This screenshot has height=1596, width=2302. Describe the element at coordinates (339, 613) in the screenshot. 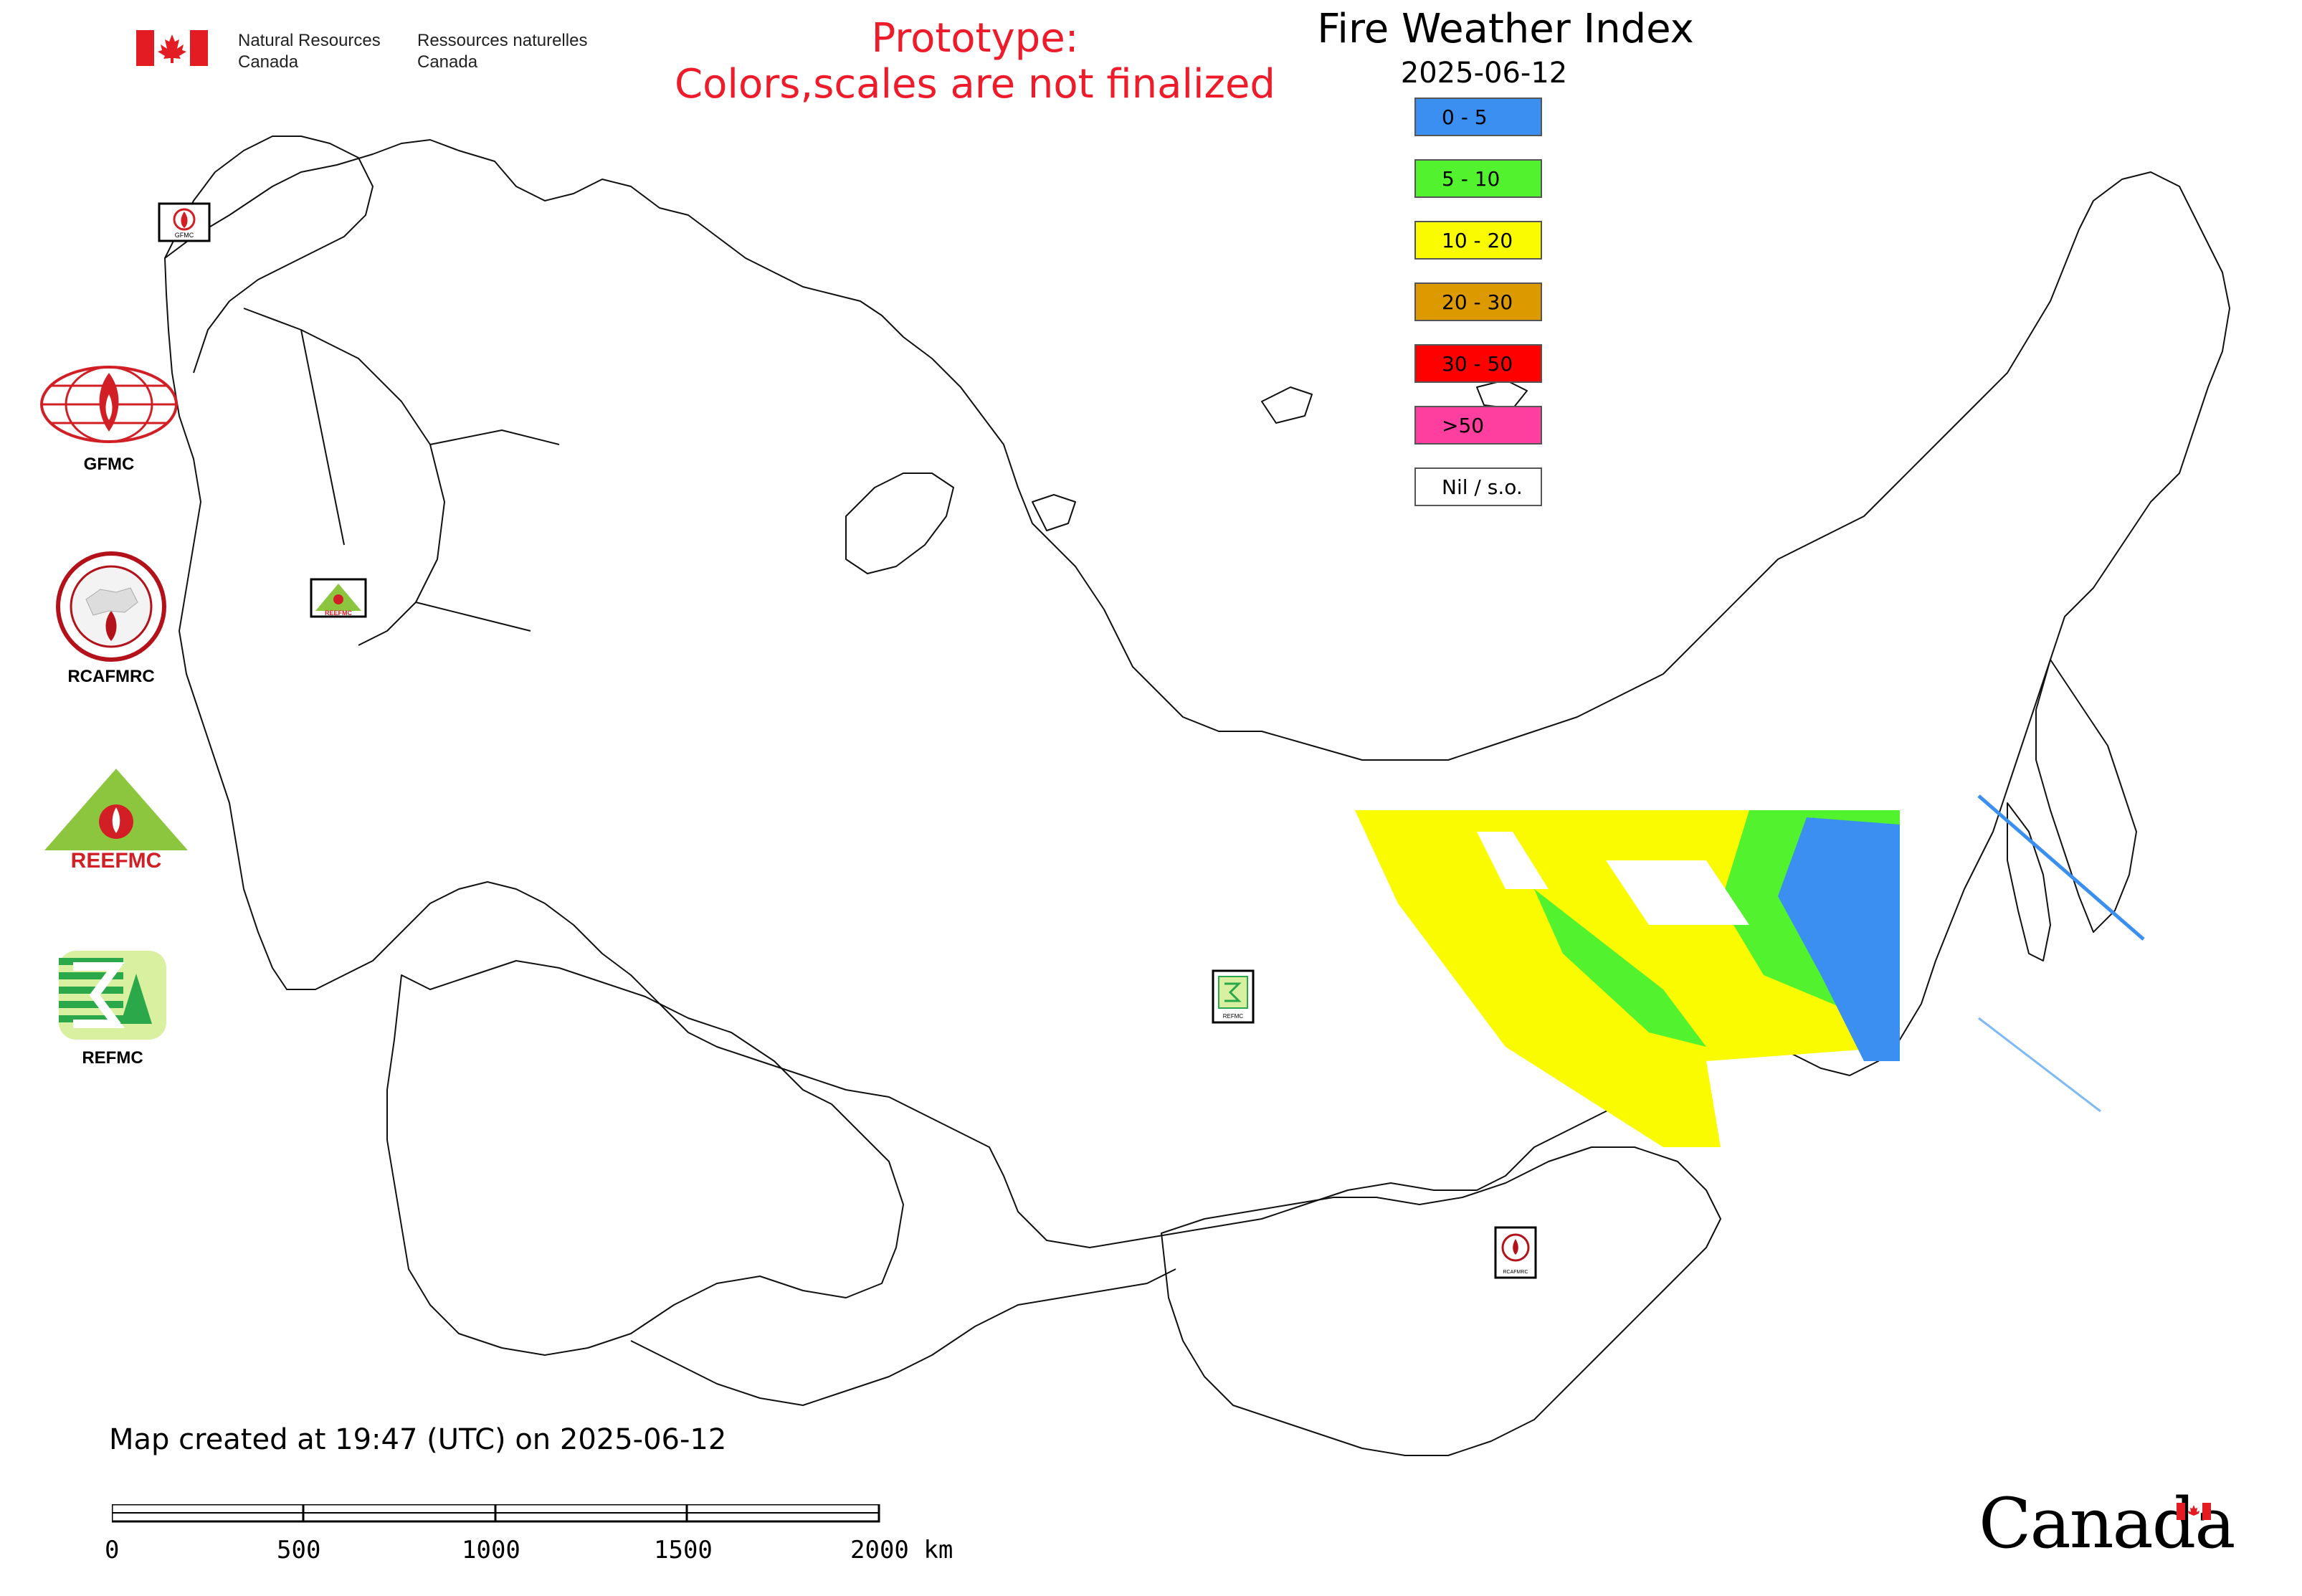

I see `map-marker-label: REEFMC` at that location.